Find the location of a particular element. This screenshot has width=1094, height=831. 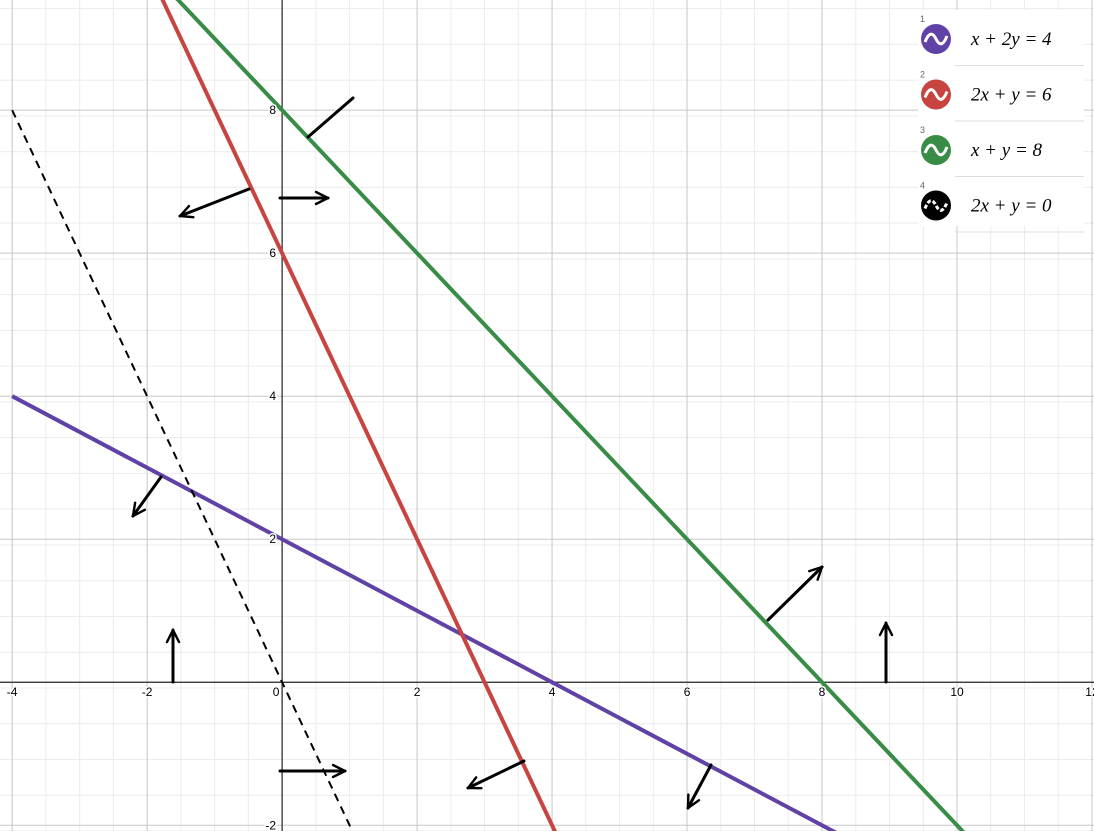

expression-number: 3 is located at coordinates (922, 130).